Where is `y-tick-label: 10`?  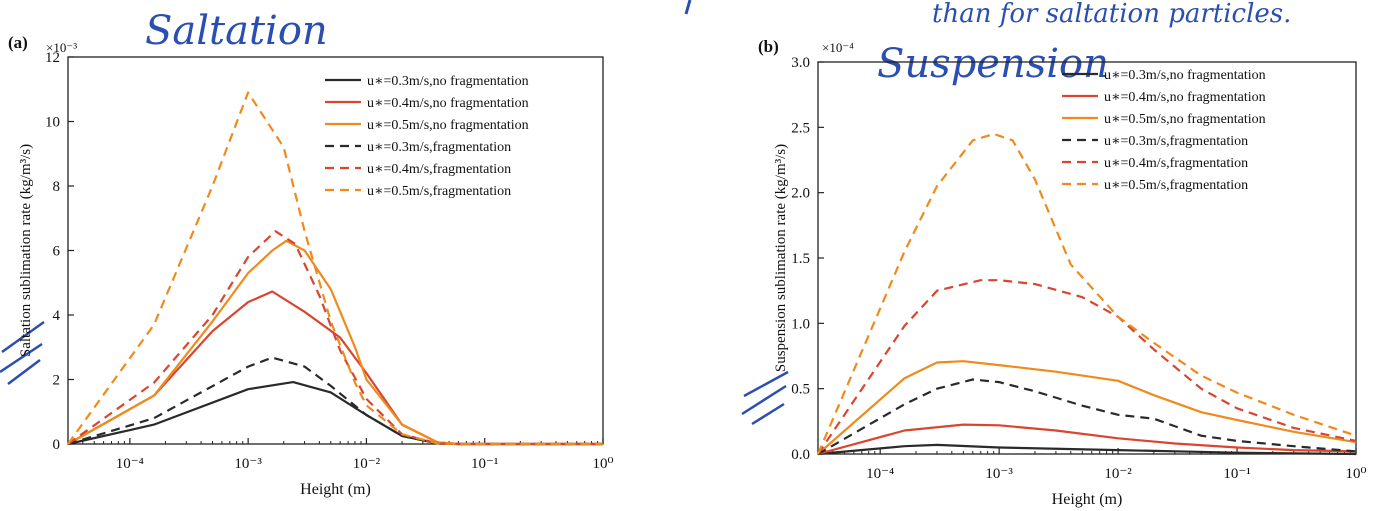 y-tick-label: 10 is located at coordinates (52, 123).